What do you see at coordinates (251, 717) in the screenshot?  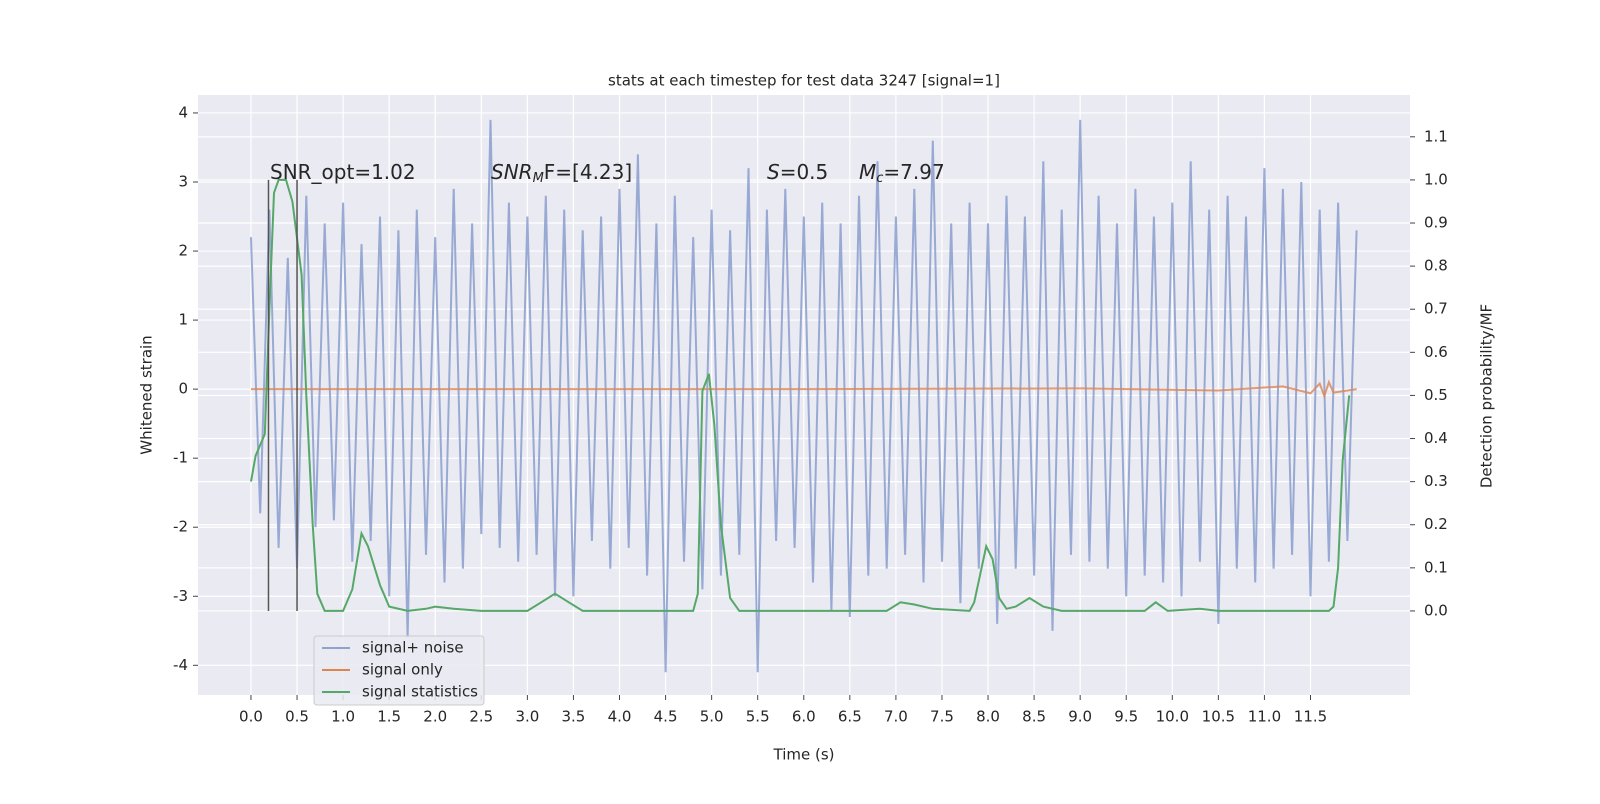 I see `x-tick-label: 0.0` at bounding box center [251, 717].